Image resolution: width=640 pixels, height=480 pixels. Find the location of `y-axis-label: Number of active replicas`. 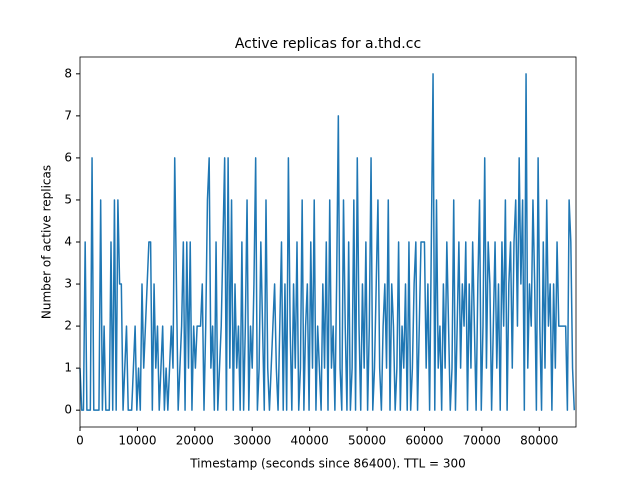

y-axis-label: Number of active replicas is located at coordinates (47, 242).